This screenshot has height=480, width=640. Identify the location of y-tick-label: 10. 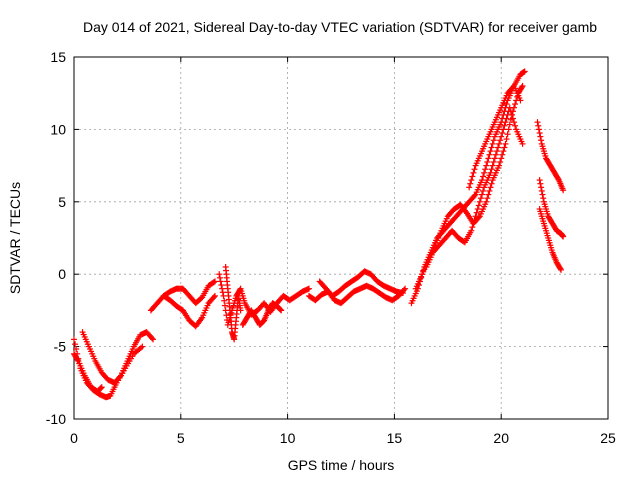
(58, 129).